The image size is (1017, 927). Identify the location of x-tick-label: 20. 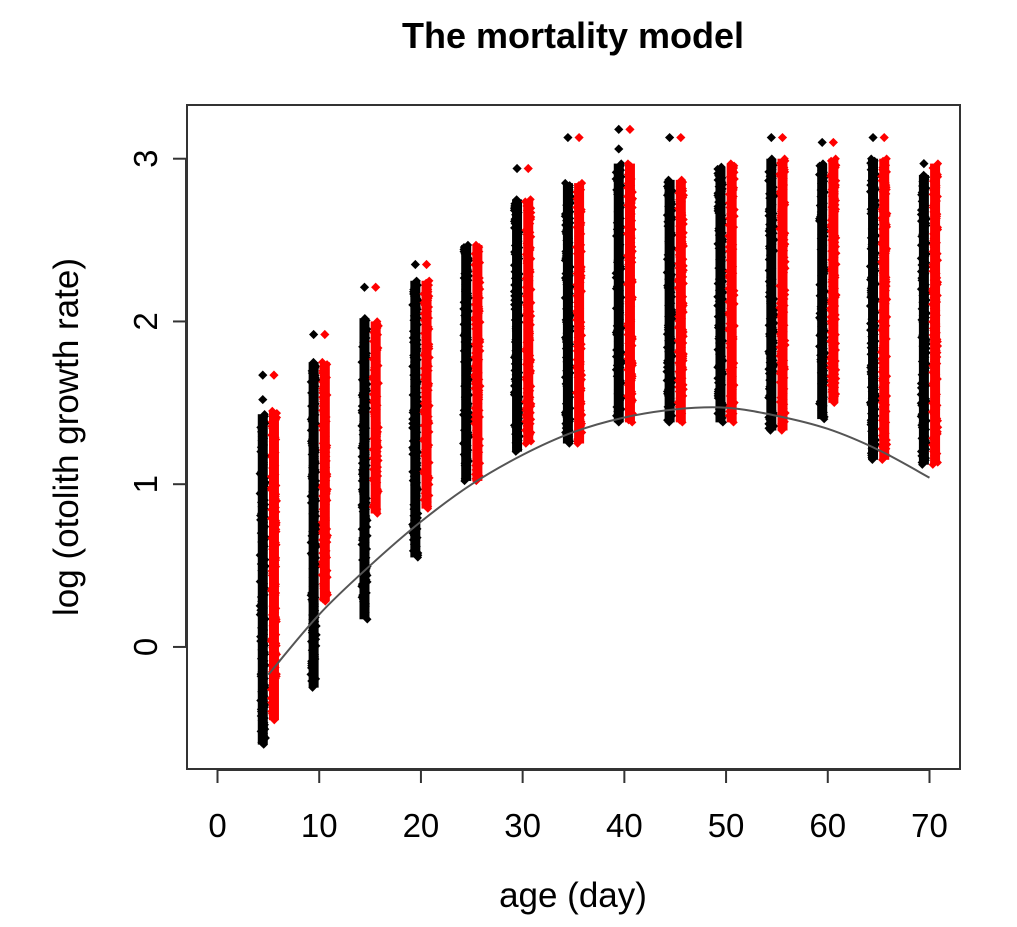
(421, 825).